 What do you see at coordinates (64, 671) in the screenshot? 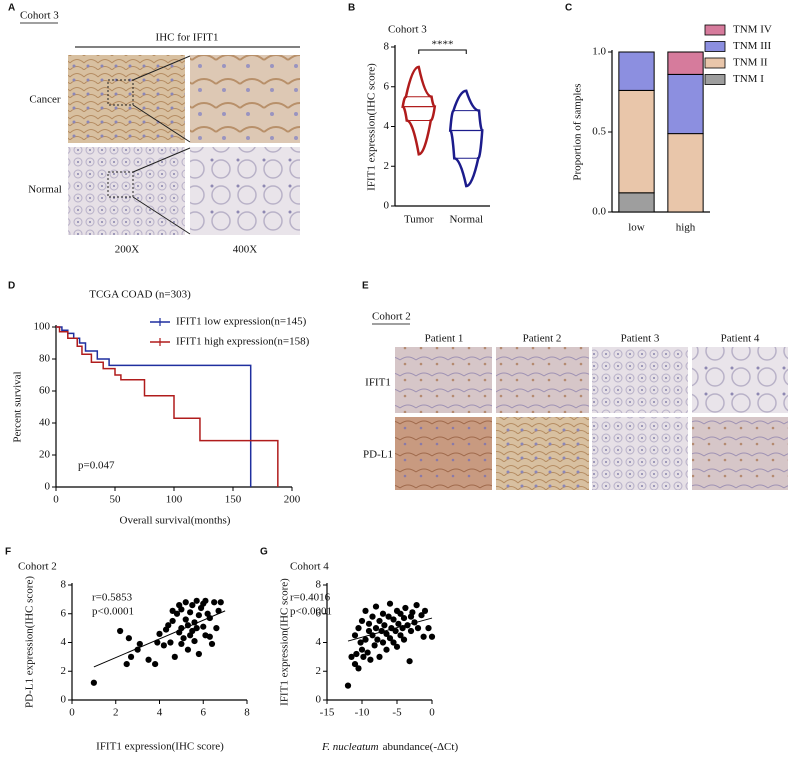
I see `y-tick-label: 2` at bounding box center [64, 671].